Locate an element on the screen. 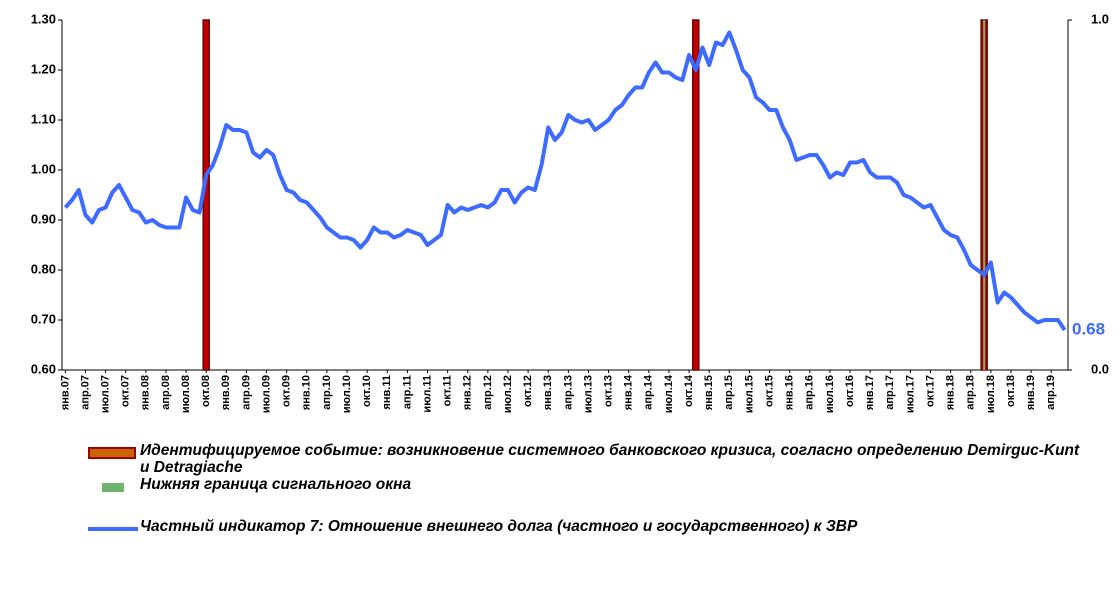  x-tick-label: июл.18 is located at coordinates (991, 394).